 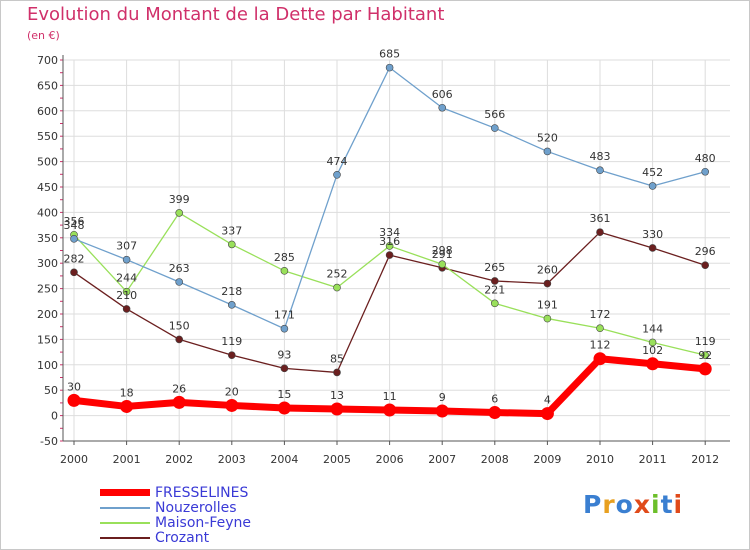 I want to click on x-tick-label: 2003, so click(x=232, y=459).